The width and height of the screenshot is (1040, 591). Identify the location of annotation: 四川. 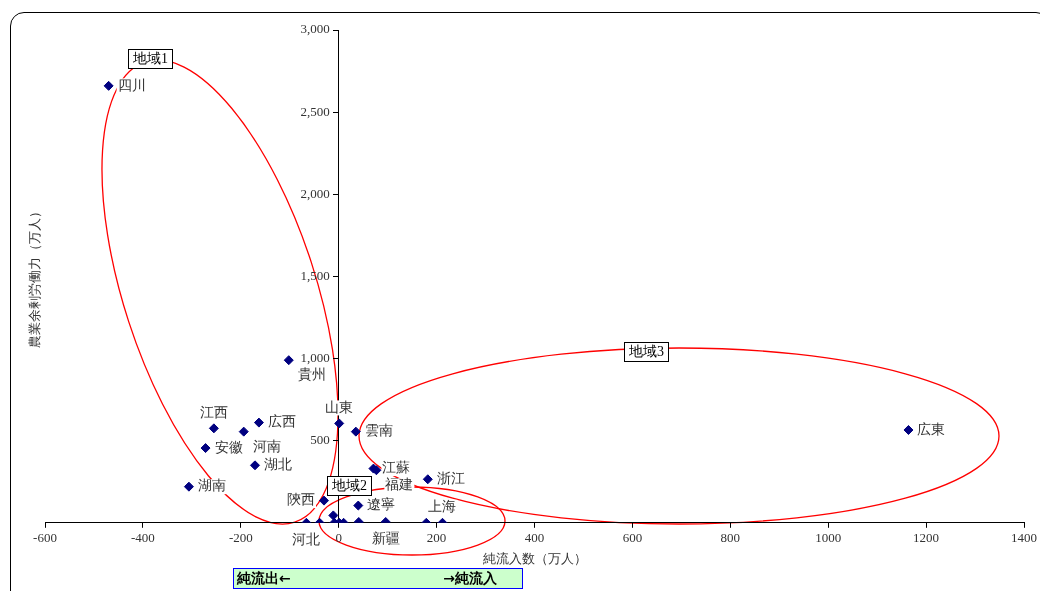
(131, 85).